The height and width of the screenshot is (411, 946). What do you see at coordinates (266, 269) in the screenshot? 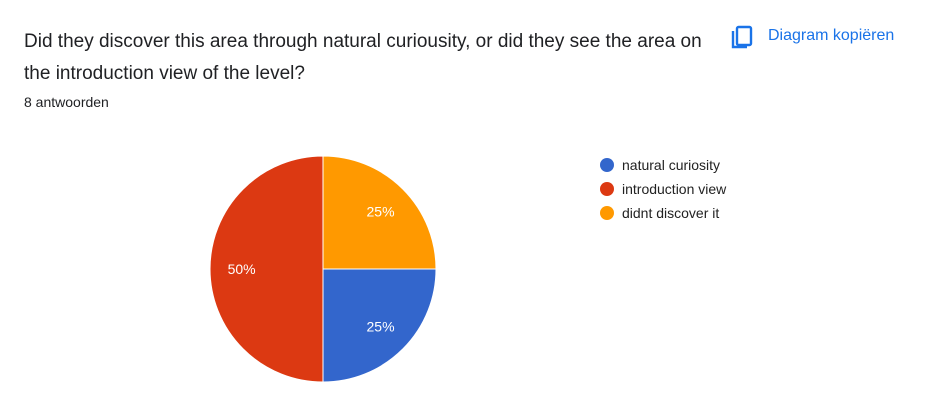
I see `pie-slice-introduction-view` at bounding box center [266, 269].